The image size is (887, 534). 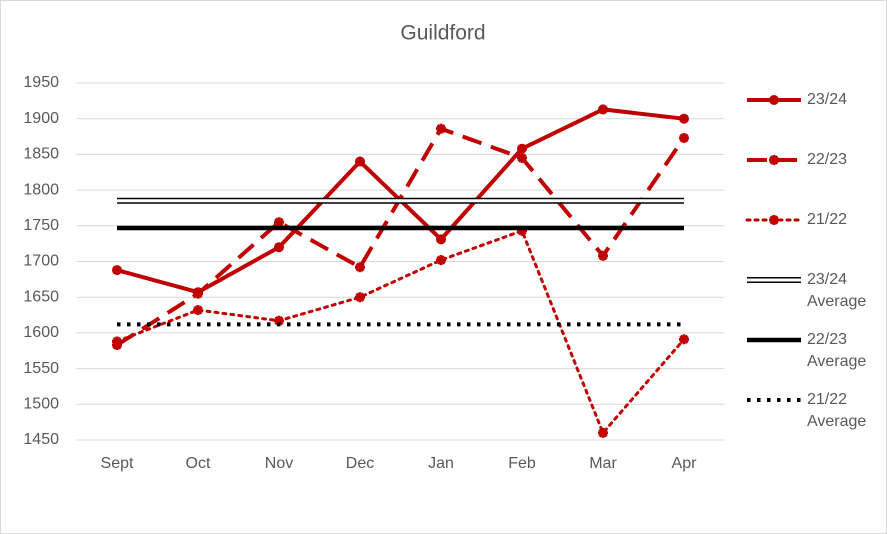 I want to click on y-tick-label: 1900, so click(x=41, y=118).